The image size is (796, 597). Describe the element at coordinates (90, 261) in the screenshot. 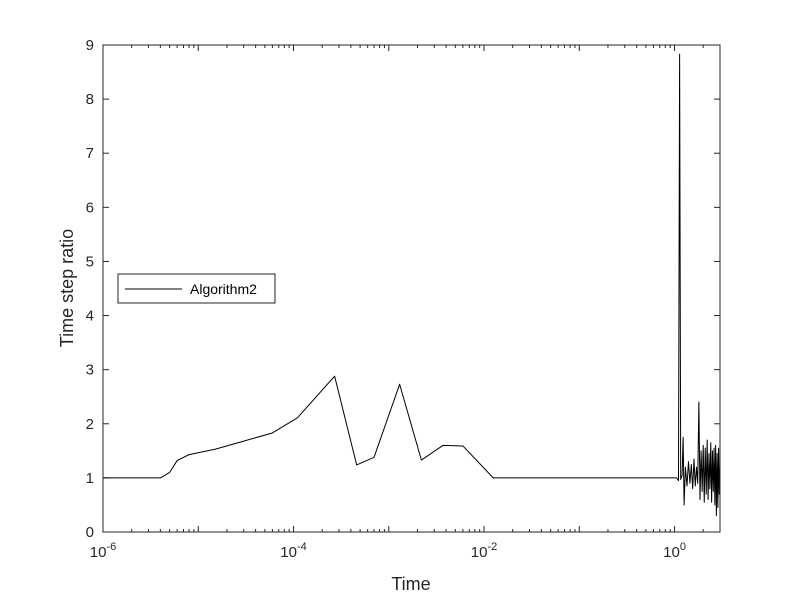

I see `y-tick-label: 5` at that location.